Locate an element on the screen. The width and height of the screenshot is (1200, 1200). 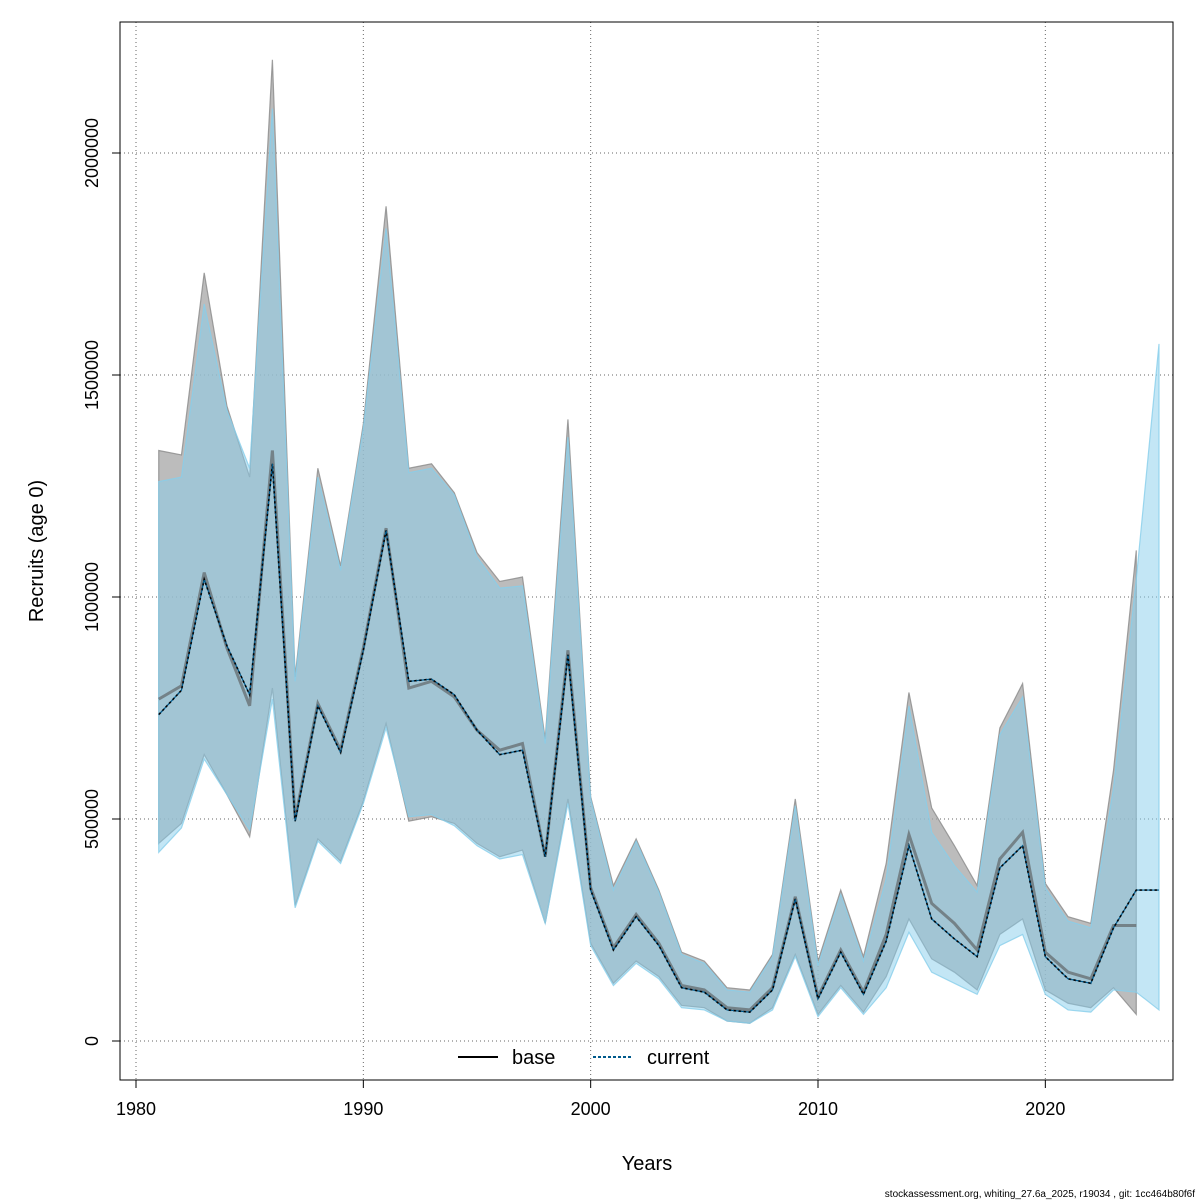
x-tick-label: 1980 is located at coordinates (136, 1109).